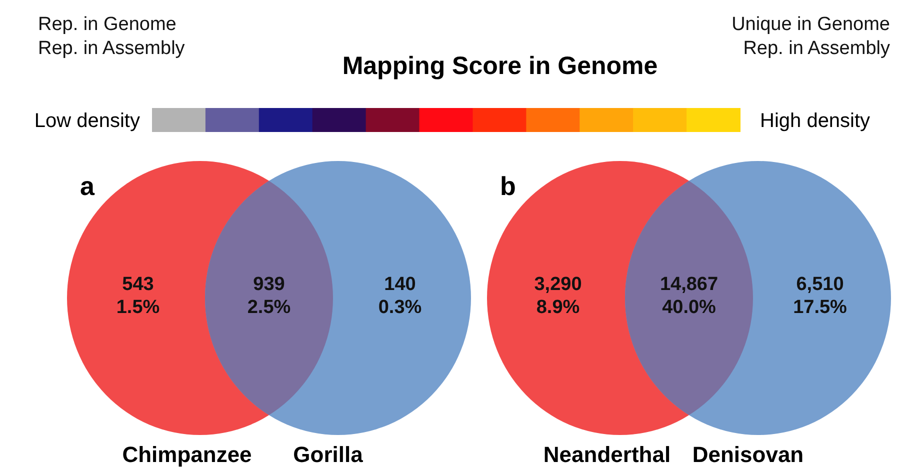 The image size is (908, 471). What do you see at coordinates (558, 296) in the screenshot?
I see `data-label: 3,290 8.9%` at bounding box center [558, 296].